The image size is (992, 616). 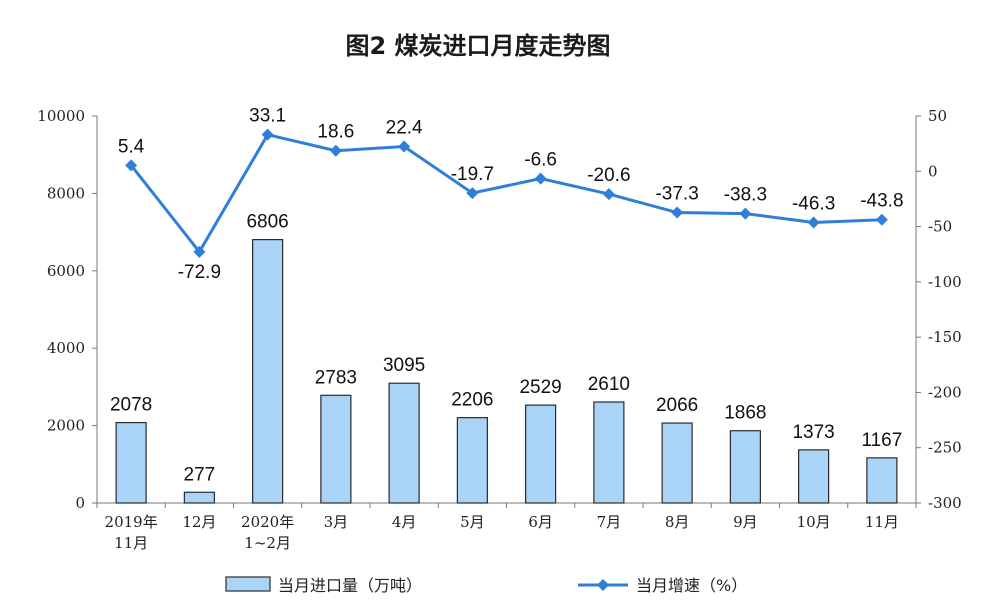 I want to click on legend-bar-swatch, so click(x=248, y=584).